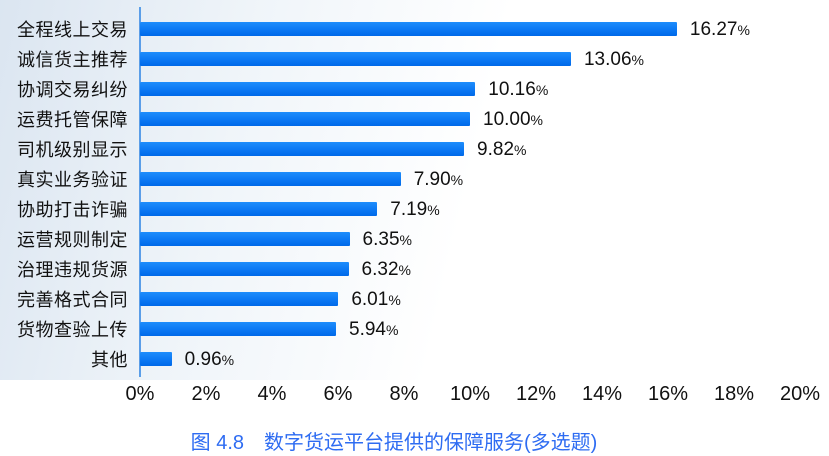 The width and height of the screenshot is (829, 456). What do you see at coordinates (72, 210) in the screenshot?
I see `category-label: 协助打击诈骗` at bounding box center [72, 210].